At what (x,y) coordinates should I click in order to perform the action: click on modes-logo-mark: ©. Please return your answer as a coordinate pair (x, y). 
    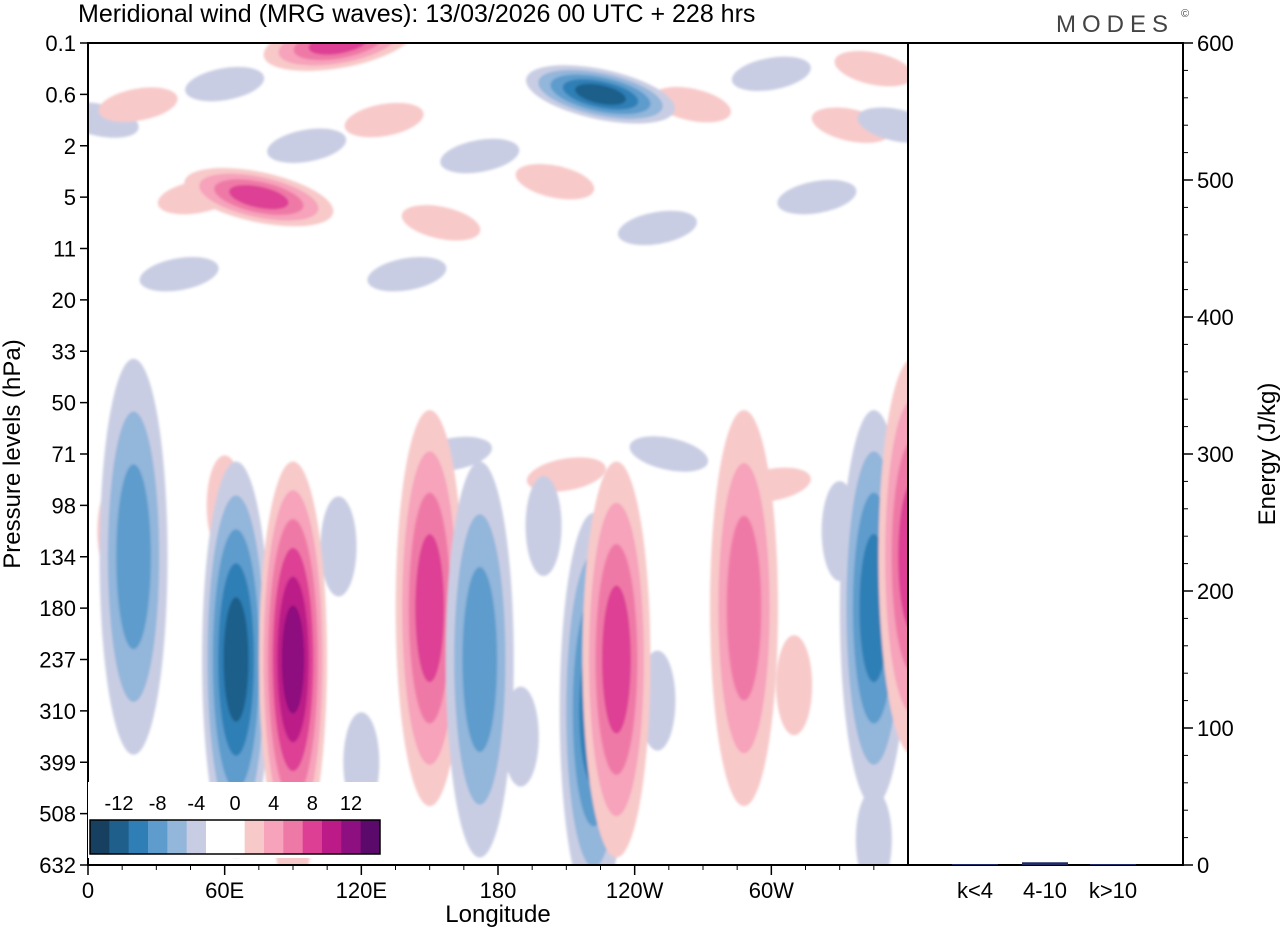
    Looking at the image, I should click on (1185, 14).